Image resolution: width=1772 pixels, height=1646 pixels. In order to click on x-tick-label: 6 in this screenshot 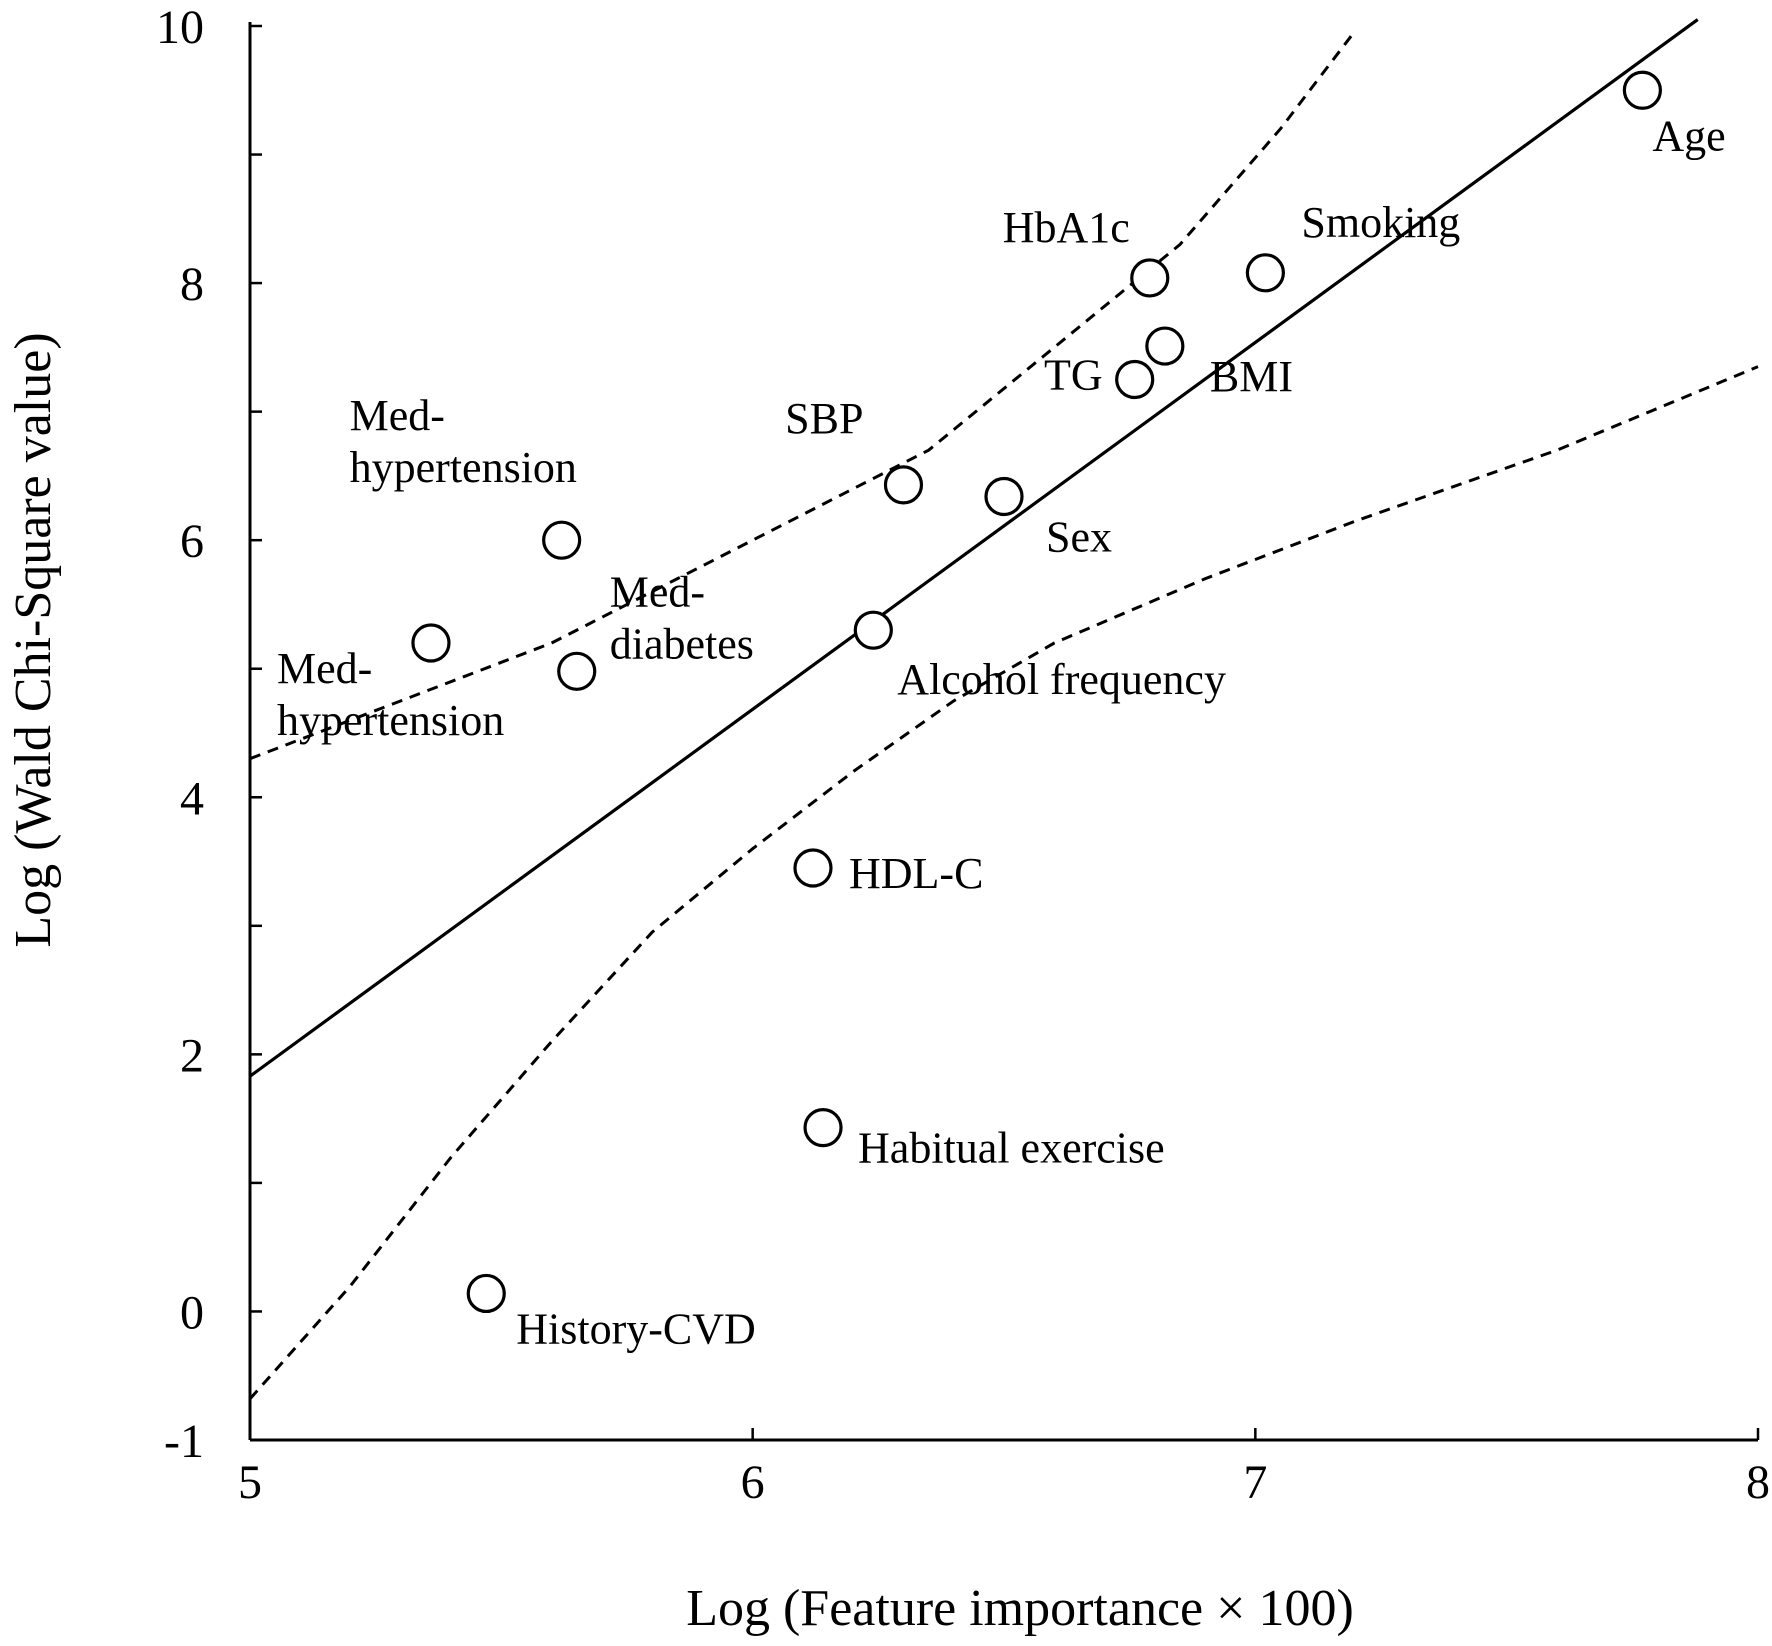, I will do `click(753, 1482)`.